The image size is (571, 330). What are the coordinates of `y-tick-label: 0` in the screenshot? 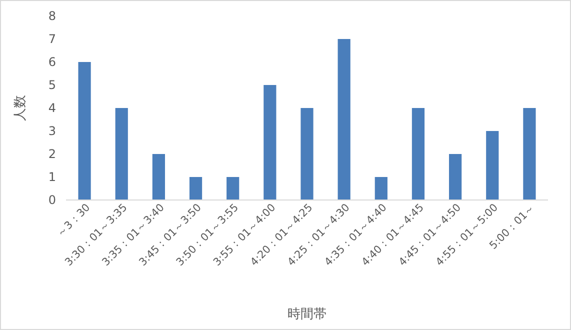 It's located at (52, 200).